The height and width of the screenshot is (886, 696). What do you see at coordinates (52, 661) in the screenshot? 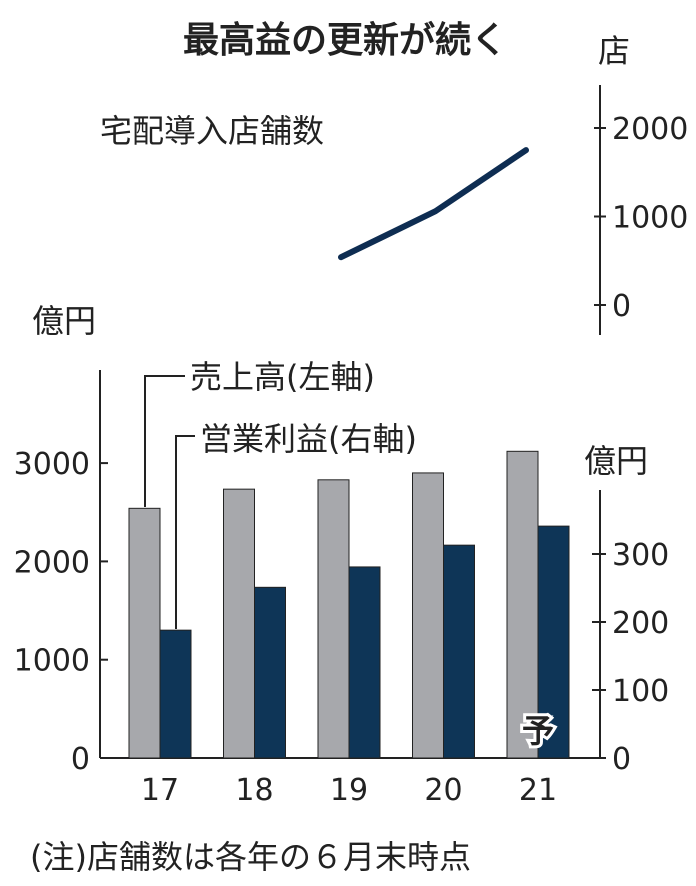
I see `left-y-tick-label: 1000` at bounding box center [52, 661].